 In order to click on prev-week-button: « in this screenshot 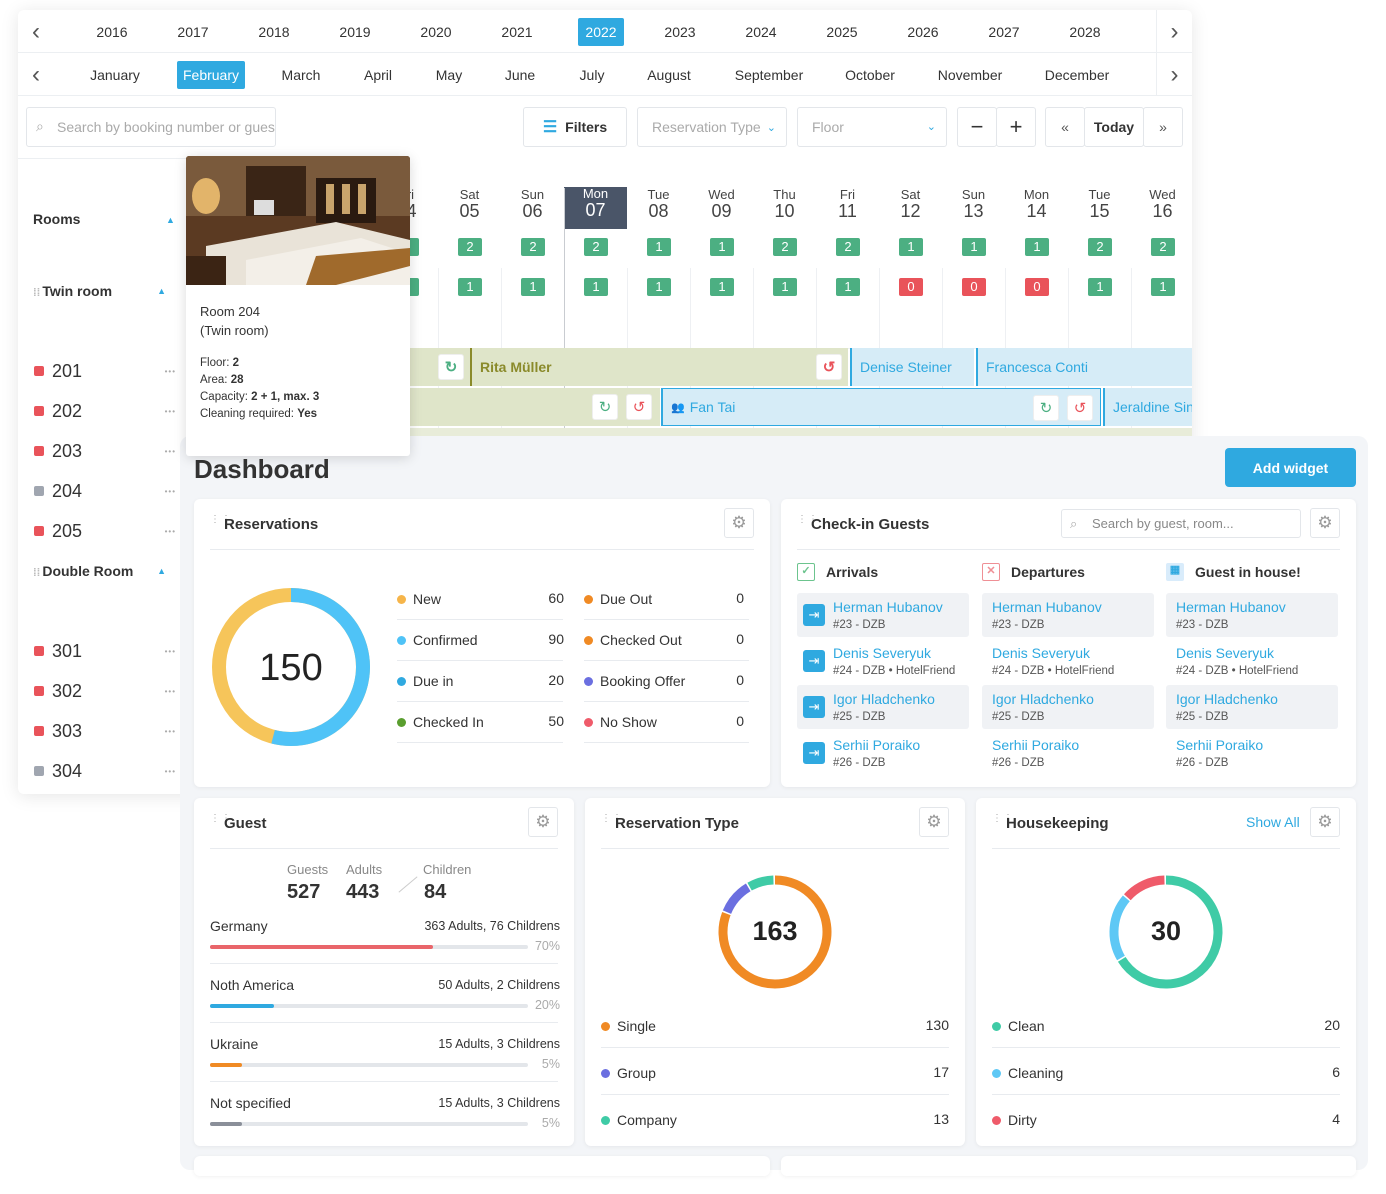, I will do `click(1065, 127)`.